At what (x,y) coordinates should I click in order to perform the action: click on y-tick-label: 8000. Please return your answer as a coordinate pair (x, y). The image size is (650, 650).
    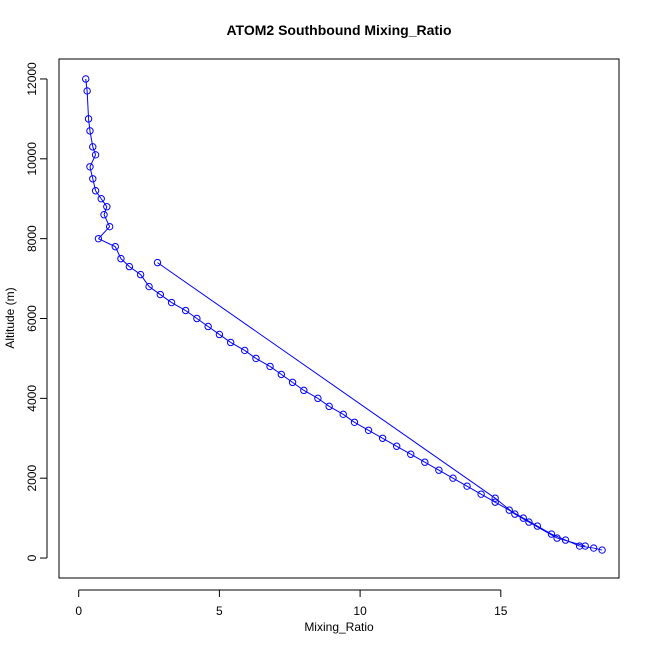
    Looking at the image, I should click on (32, 238).